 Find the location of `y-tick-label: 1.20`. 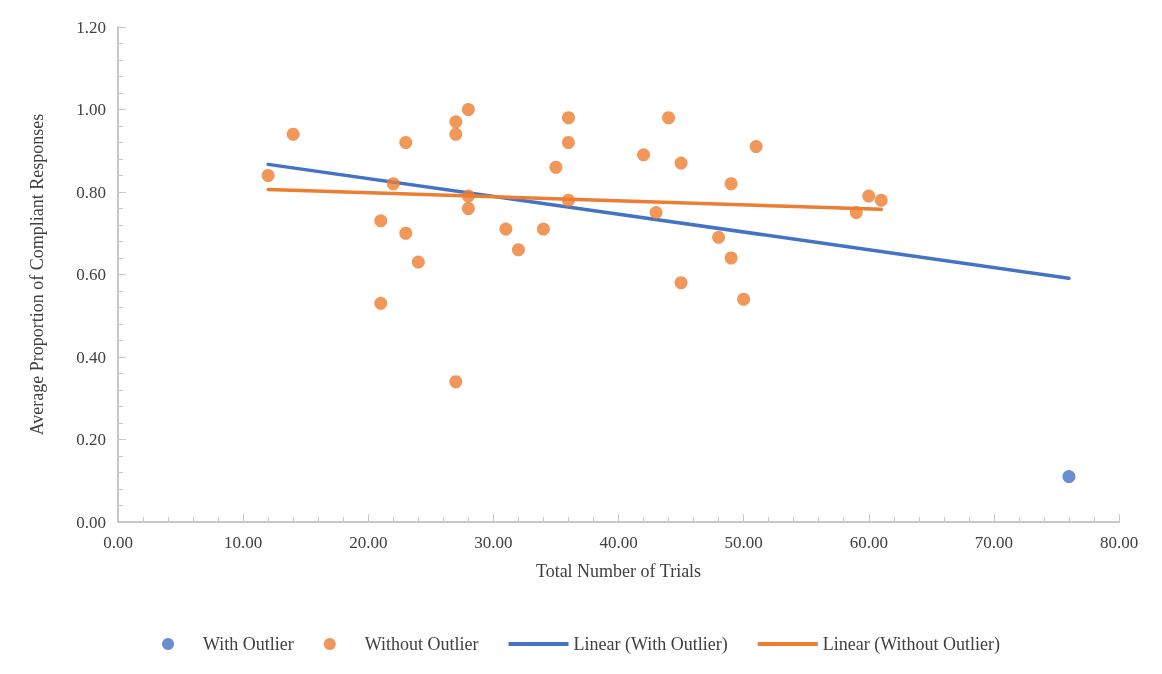

y-tick-label: 1.20 is located at coordinates (91, 27).